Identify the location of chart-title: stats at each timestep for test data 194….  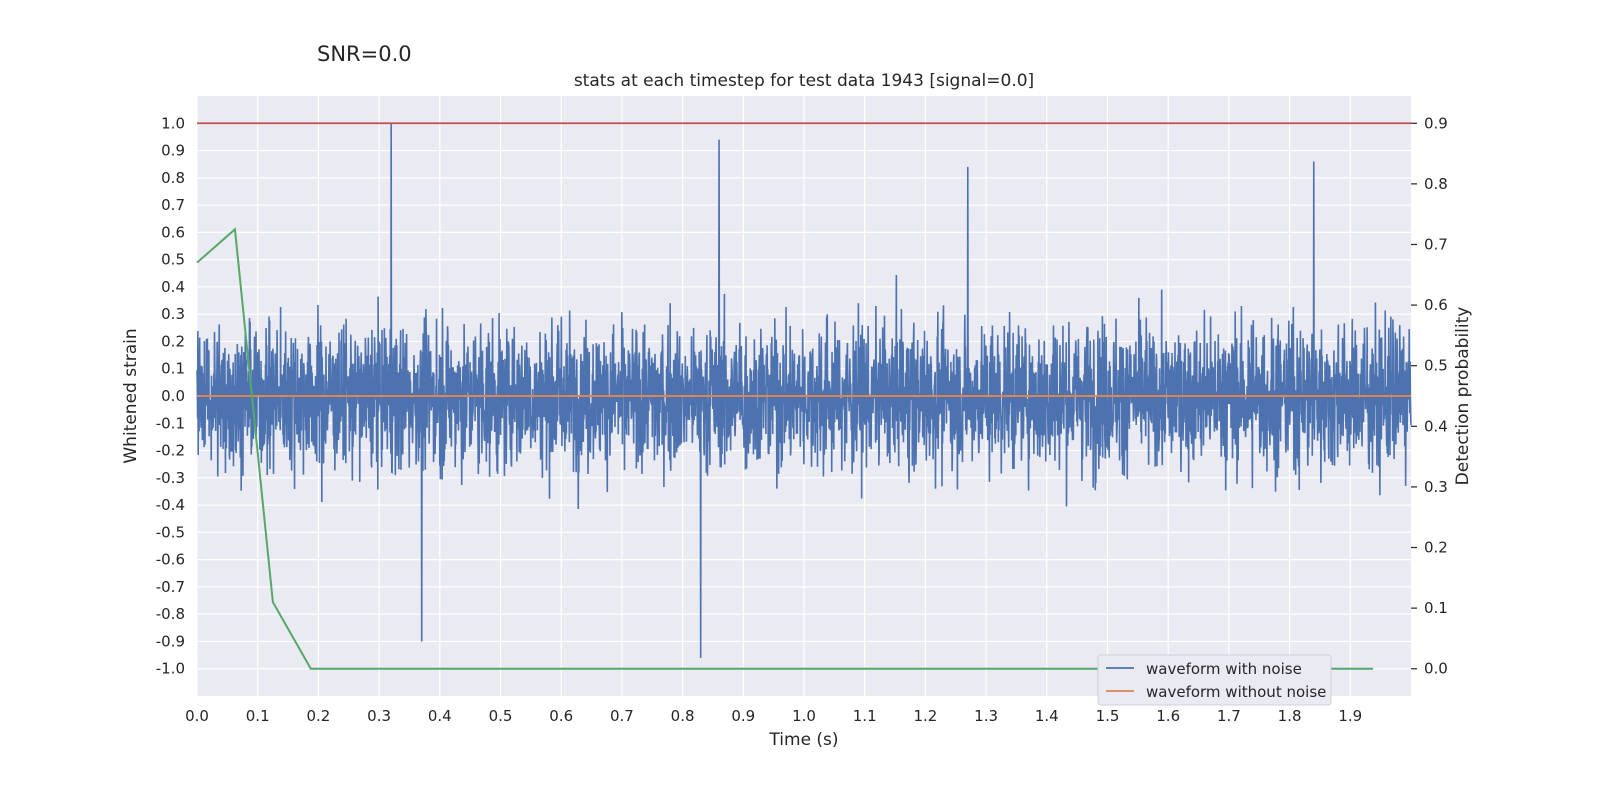
(804, 81).